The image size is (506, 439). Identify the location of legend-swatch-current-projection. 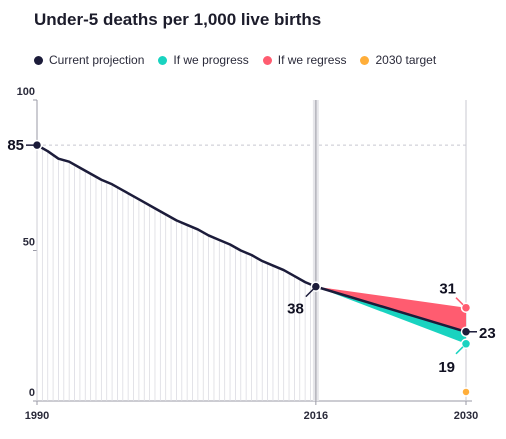
(38, 60).